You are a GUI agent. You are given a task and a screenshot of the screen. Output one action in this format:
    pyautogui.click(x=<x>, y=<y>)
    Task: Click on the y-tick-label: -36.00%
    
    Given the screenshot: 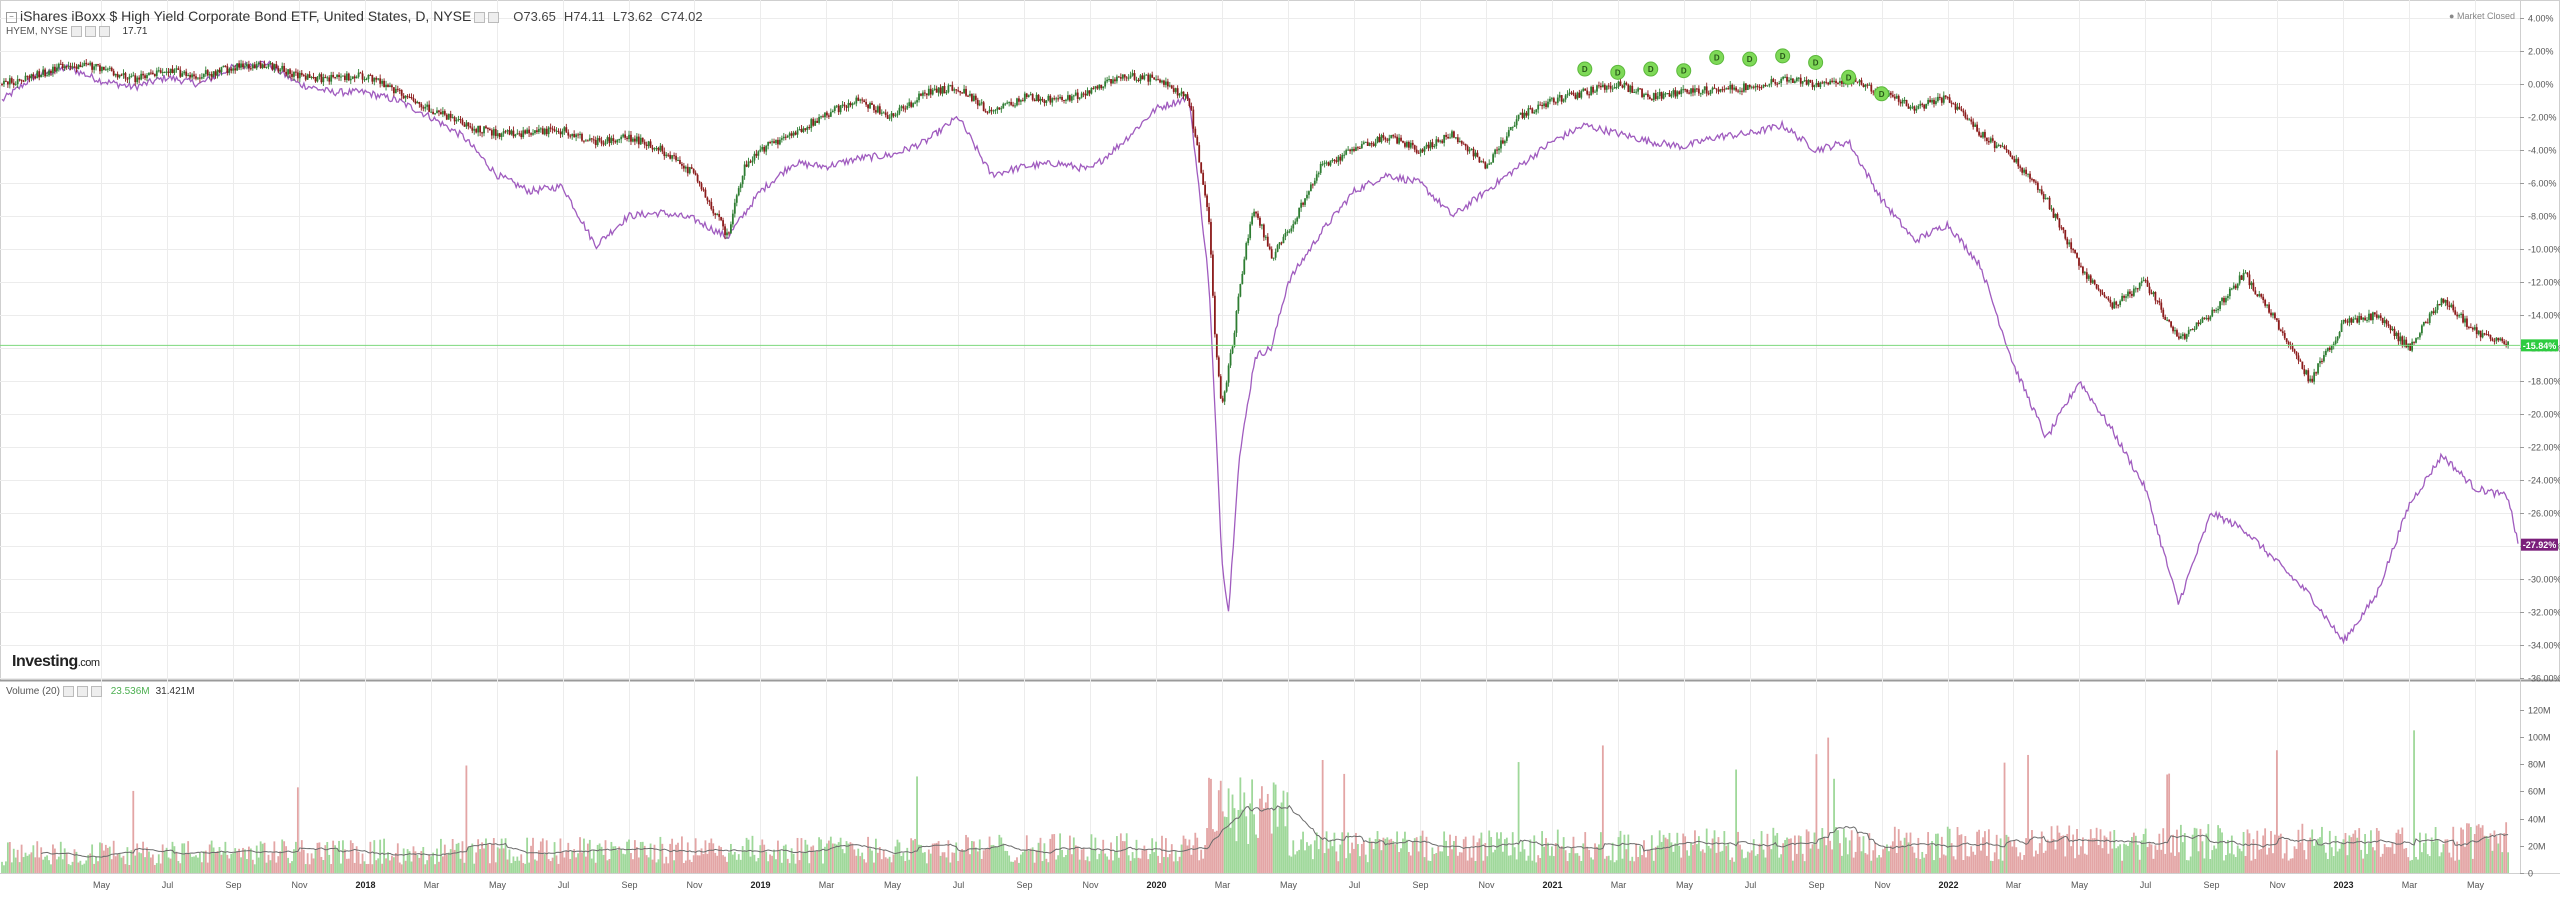 What is the action you would take?
    pyautogui.click(x=2544, y=679)
    